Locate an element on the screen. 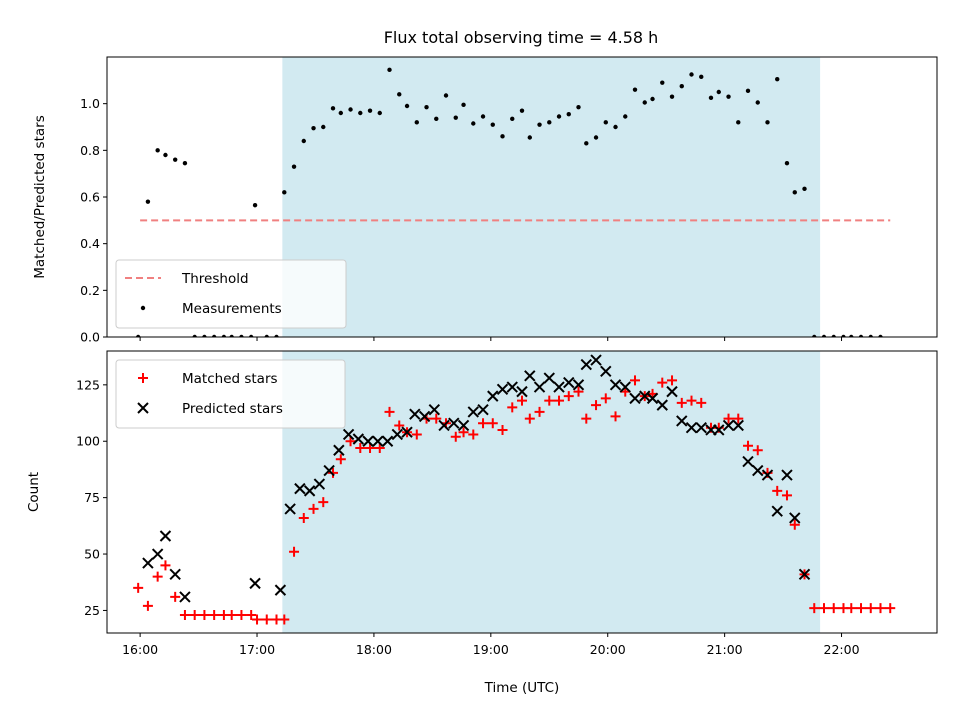 This screenshot has height=720, width=960. legend-measurement-swatch is located at coordinates (143, 308).